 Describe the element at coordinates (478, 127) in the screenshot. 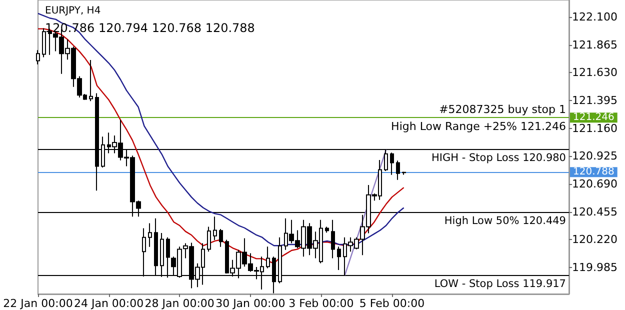

I see `annotation: High Low Range +25% 121.246` at that location.